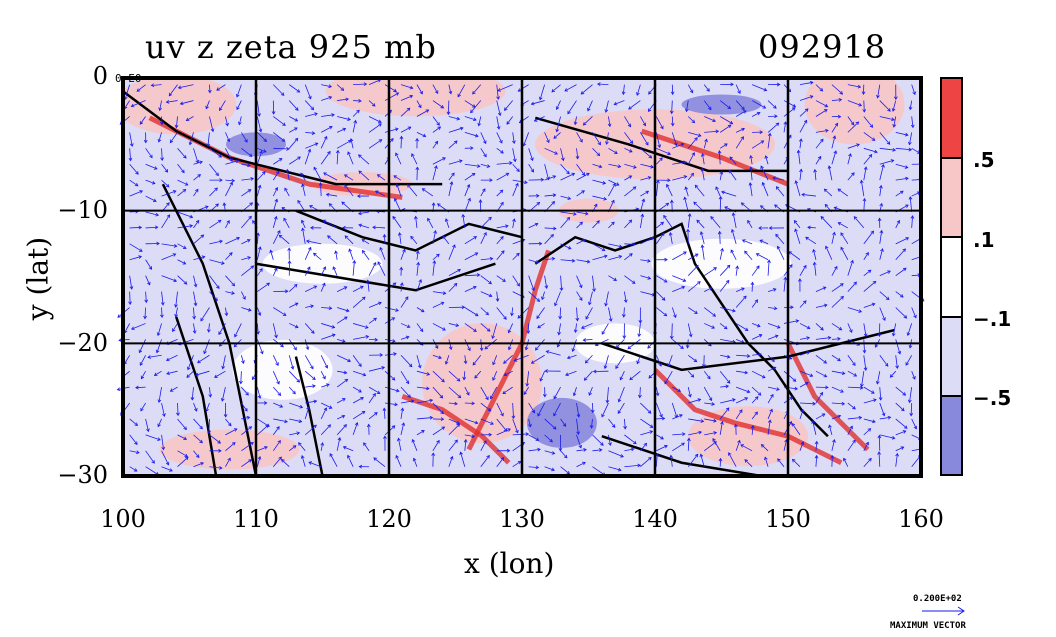 The width and height of the screenshot is (1056, 637). What do you see at coordinates (82, 210) in the screenshot?
I see `ytick-1: −10` at bounding box center [82, 210].